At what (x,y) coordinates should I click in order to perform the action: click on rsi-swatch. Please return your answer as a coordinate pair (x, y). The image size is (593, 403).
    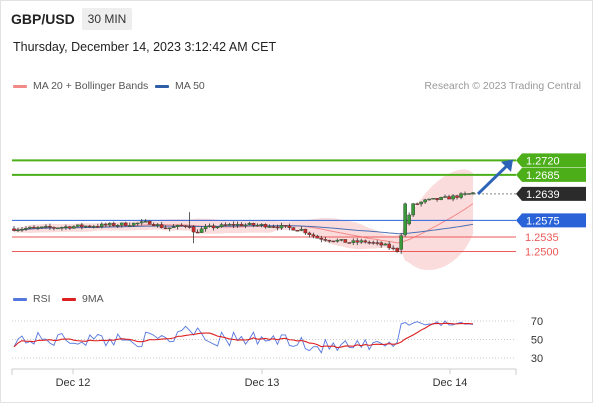
    Looking at the image, I should click on (20, 299).